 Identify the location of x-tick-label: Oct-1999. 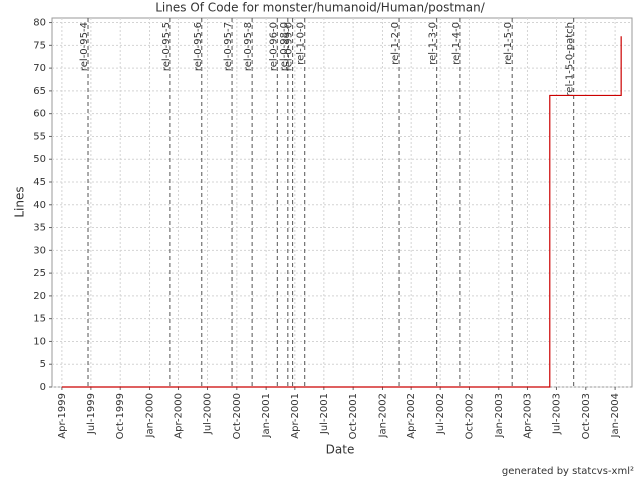
(120, 416).